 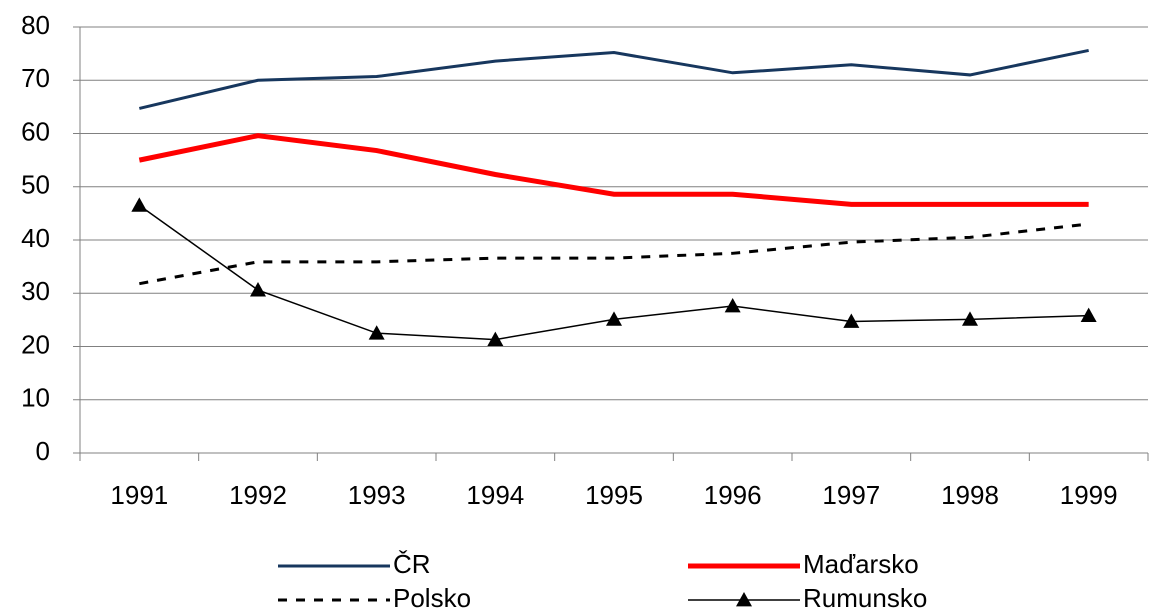 What do you see at coordinates (861, 564) in the screenshot?
I see `legend-label: Maďarsko` at bounding box center [861, 564].